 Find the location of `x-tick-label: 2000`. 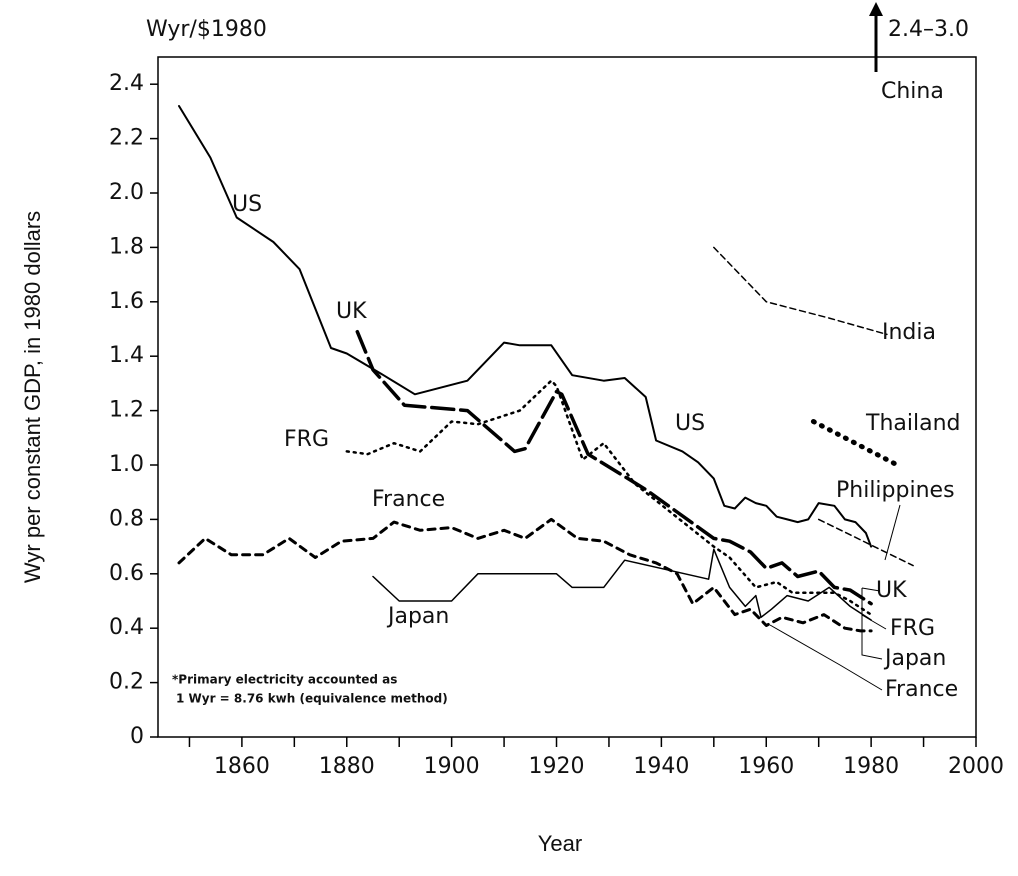

x-tick-label: 2000 is located at coordinates (976, 766).